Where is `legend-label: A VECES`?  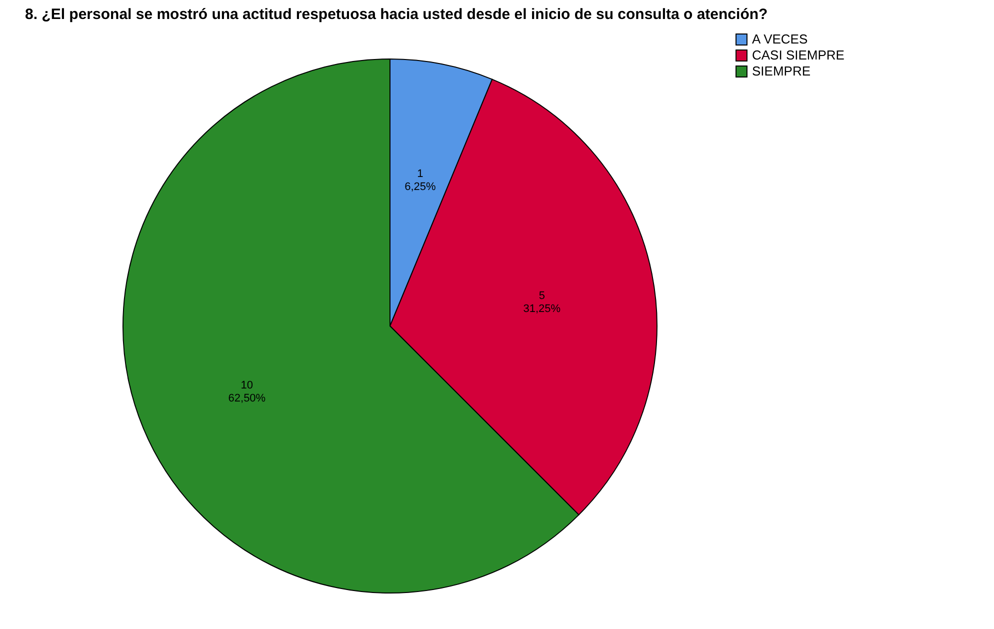 legend-label: A VECES is located at coordinates (780, 39).